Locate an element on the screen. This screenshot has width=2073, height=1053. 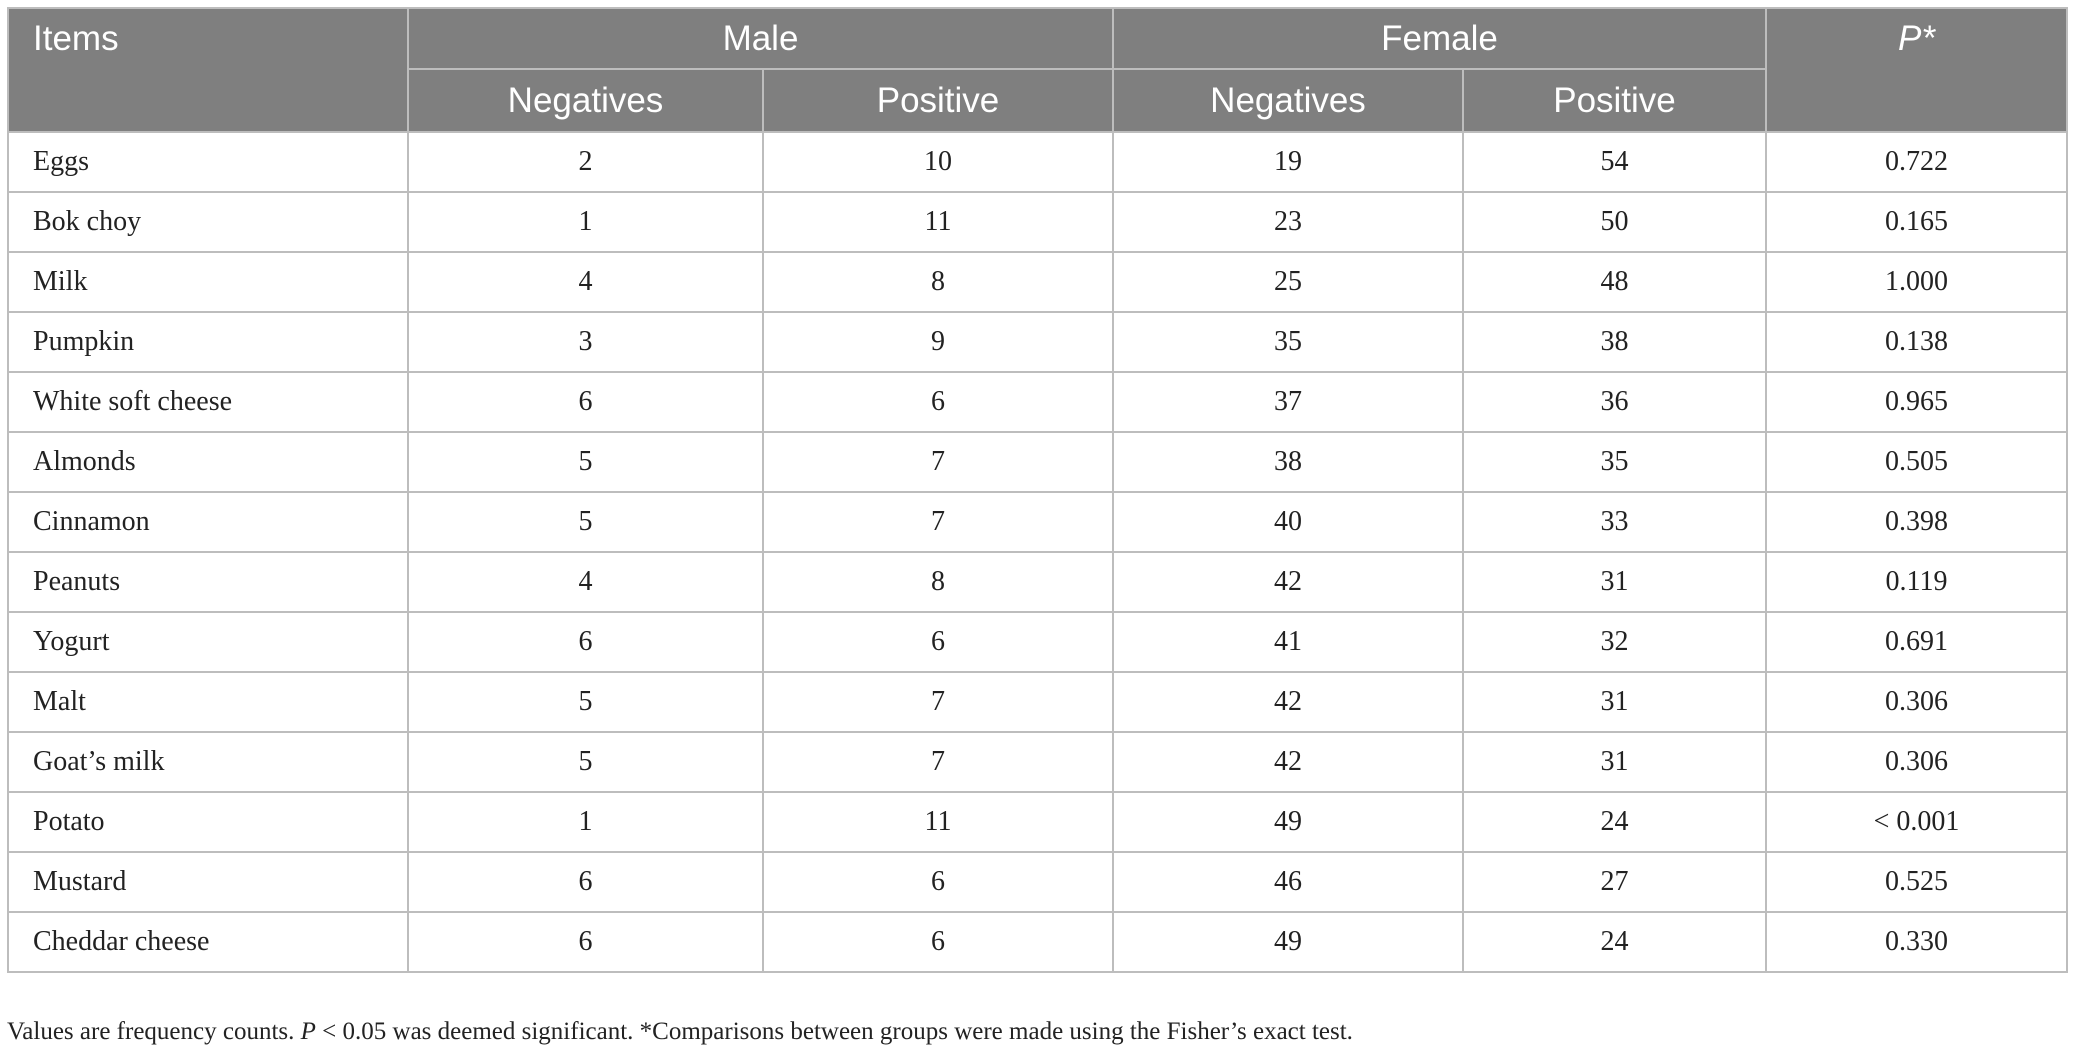
header-male-negatives: Negatives is located at coordinates (585, 100).